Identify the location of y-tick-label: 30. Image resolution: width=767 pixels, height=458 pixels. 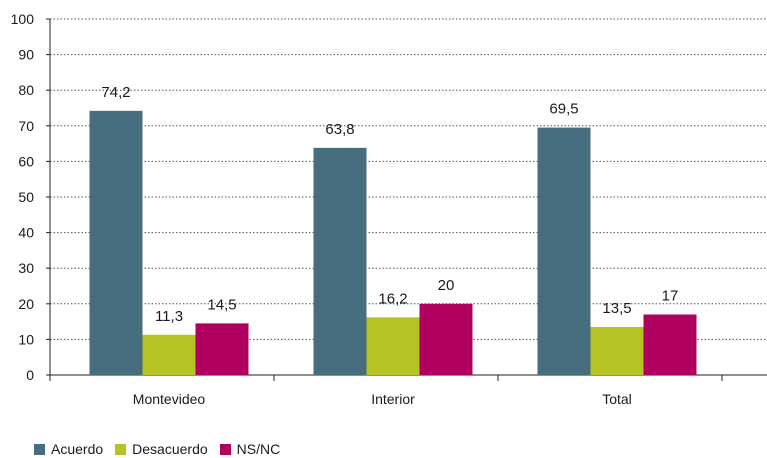
(26, 268).